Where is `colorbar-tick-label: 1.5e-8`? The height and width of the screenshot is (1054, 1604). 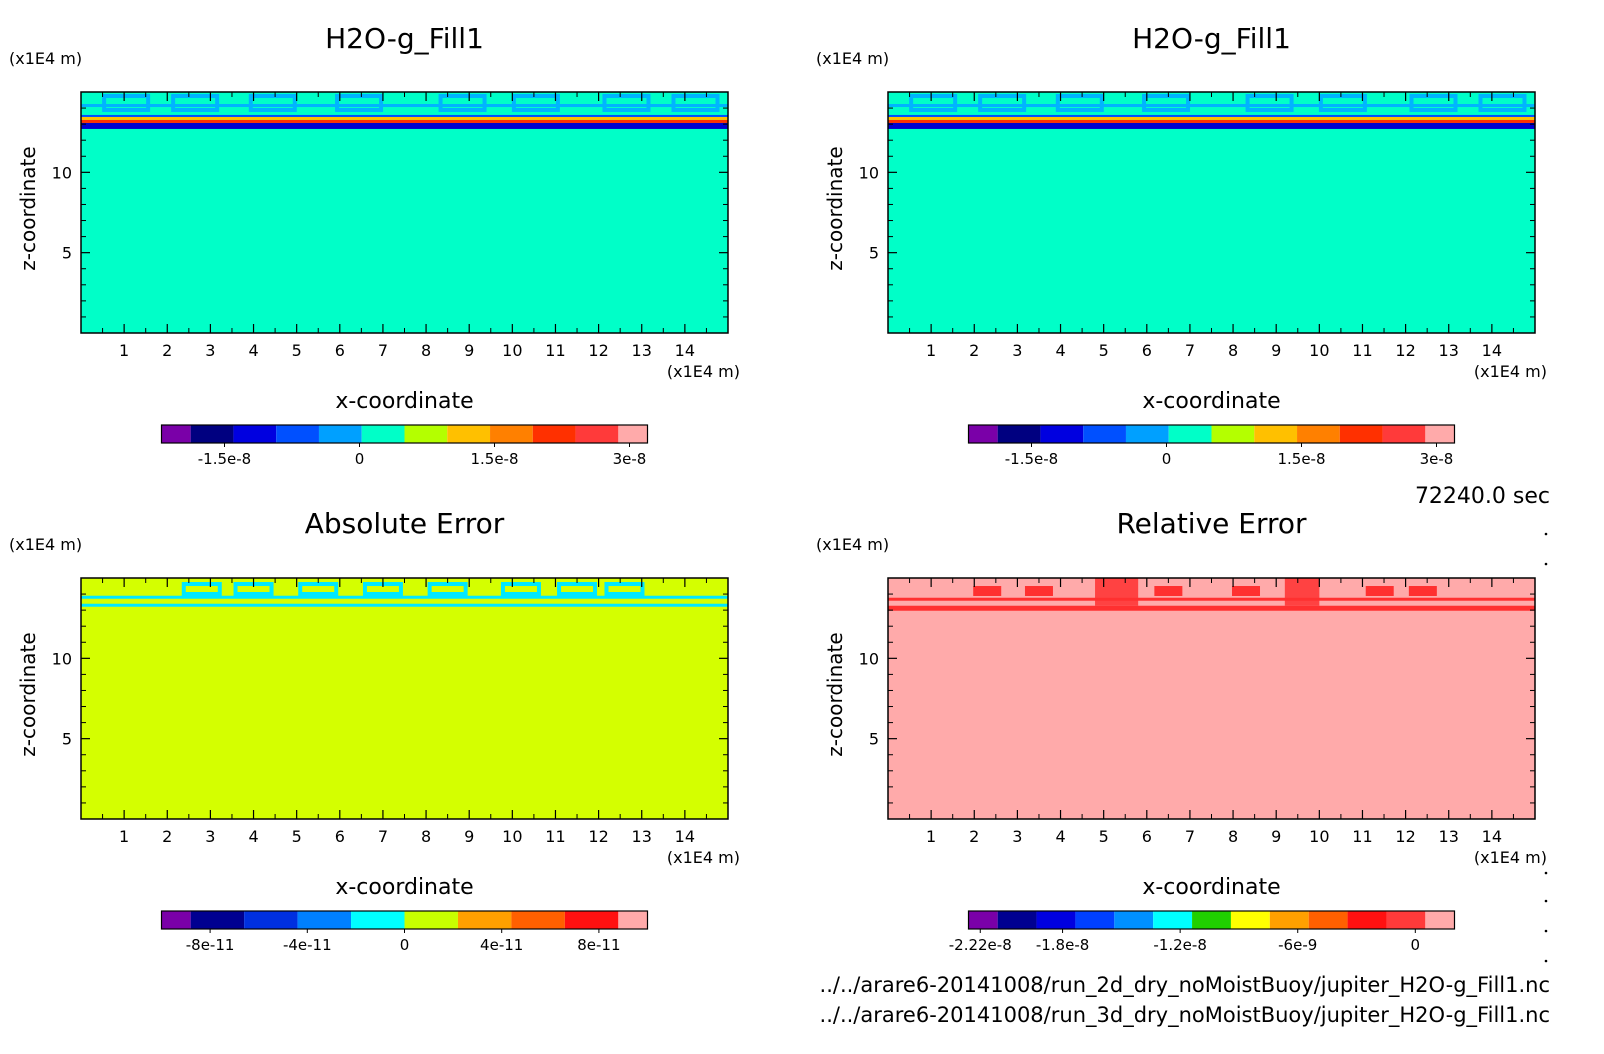
colorbar-tick-label: 1.5e-8 is located at coordinates (1301, 459).